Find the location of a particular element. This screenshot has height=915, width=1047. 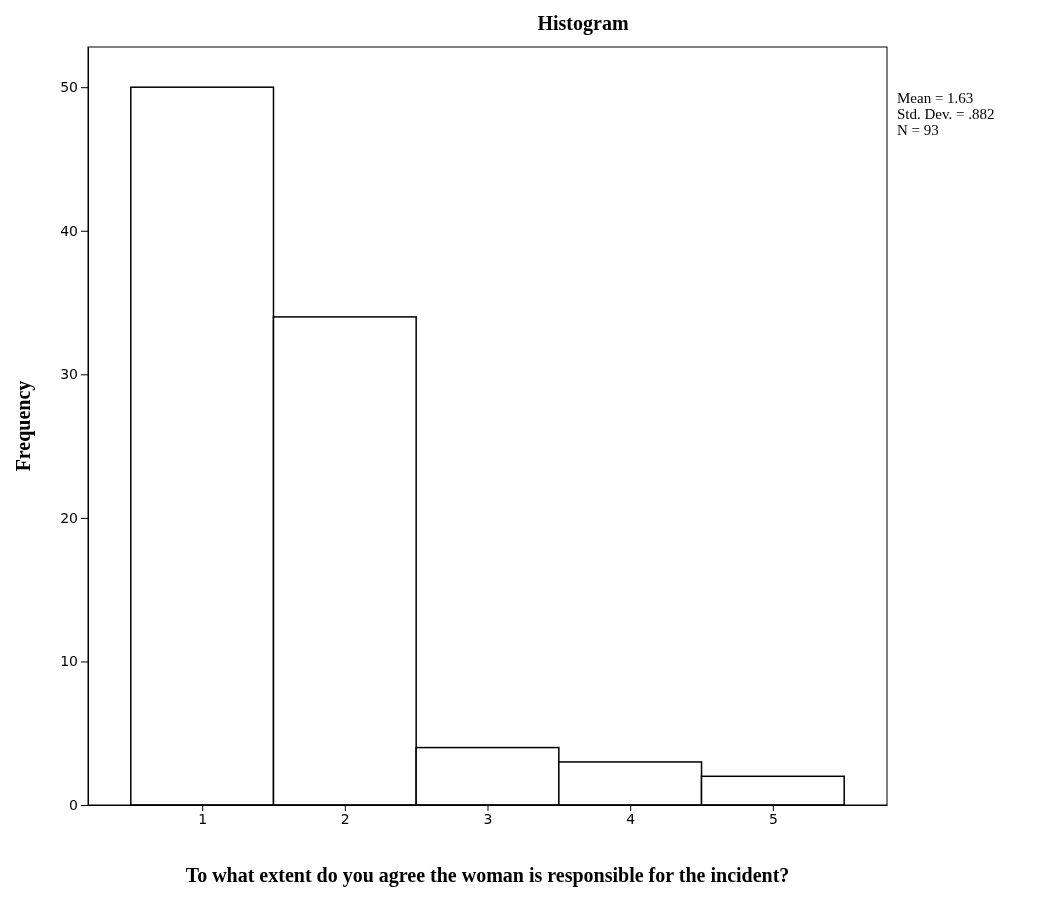

y-tick-label: 40 is located at coordinates (69, 230).